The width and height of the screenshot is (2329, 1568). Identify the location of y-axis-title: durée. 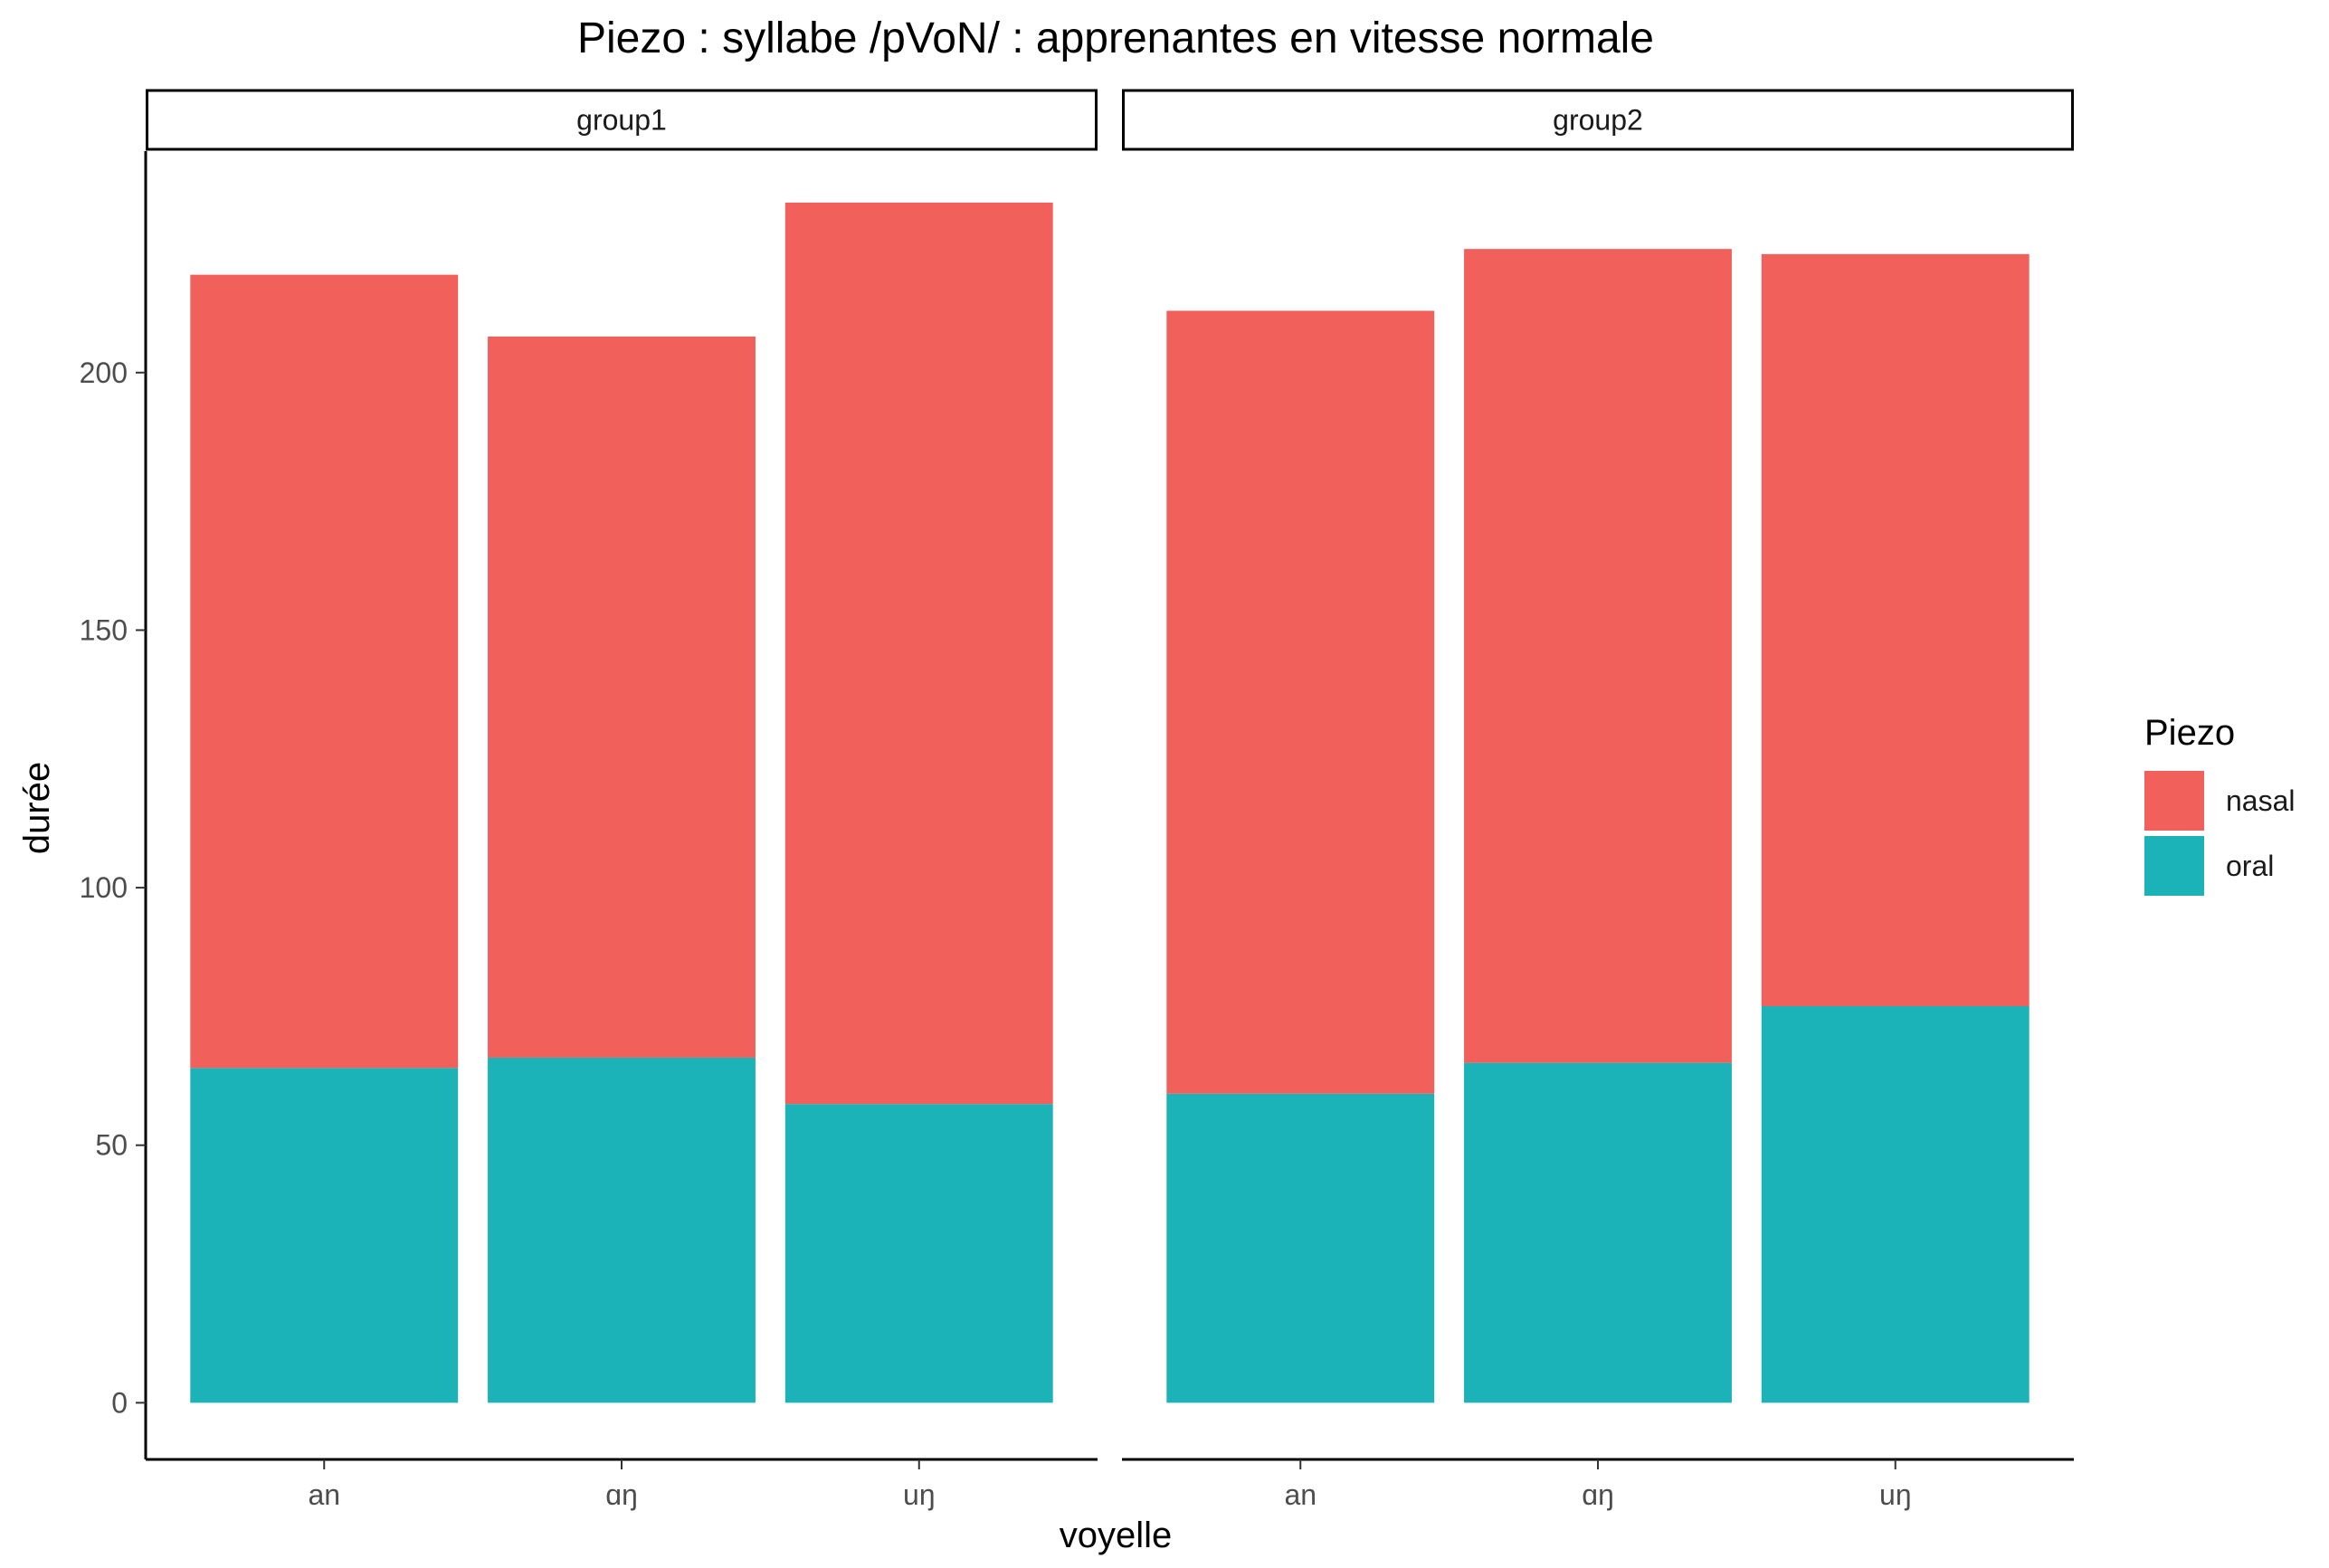
(37, 808).